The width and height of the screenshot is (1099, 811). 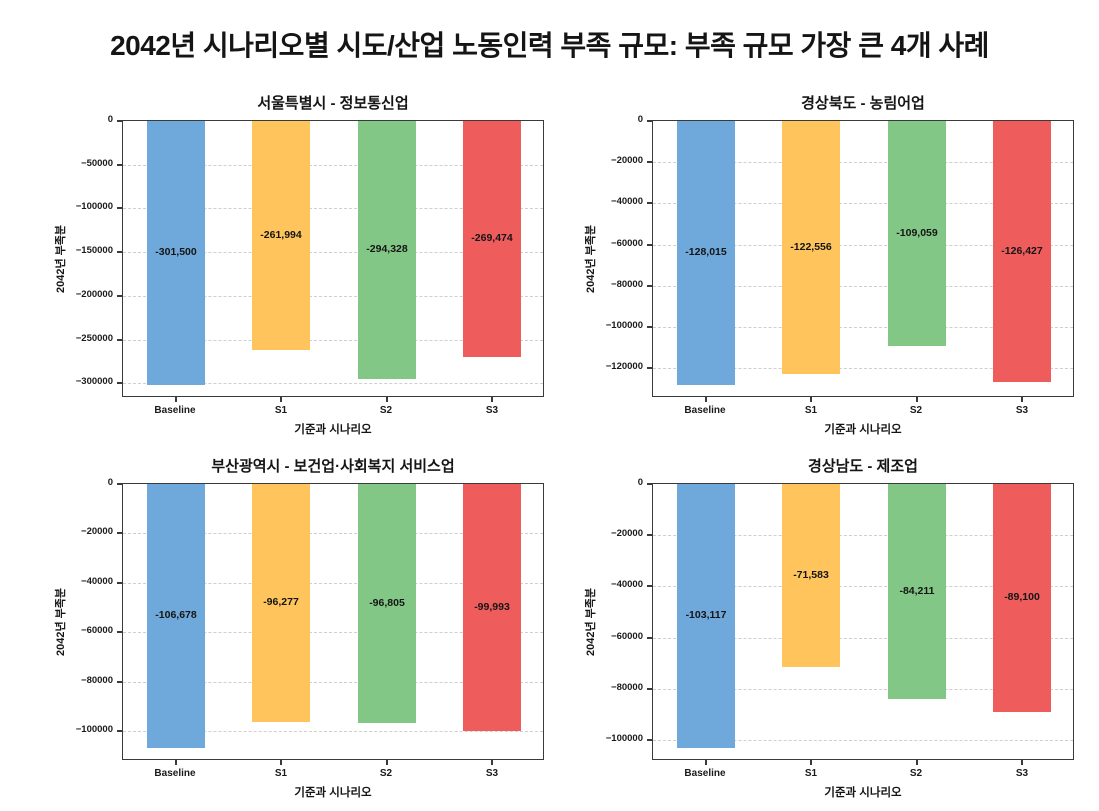 I want to click on bar-value-label: -84,211, so click(x=917, y=591).